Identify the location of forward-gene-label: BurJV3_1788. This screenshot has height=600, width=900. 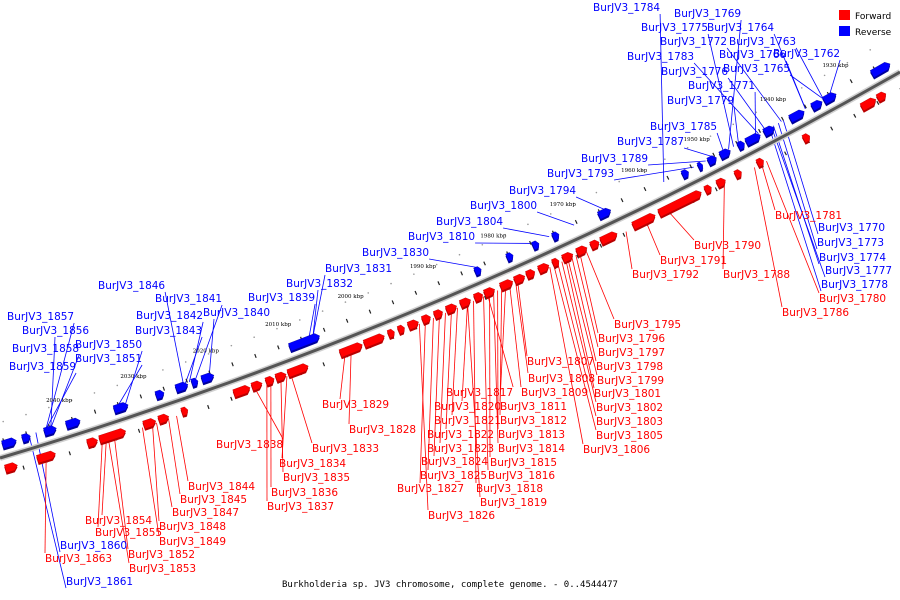
(756, 275).